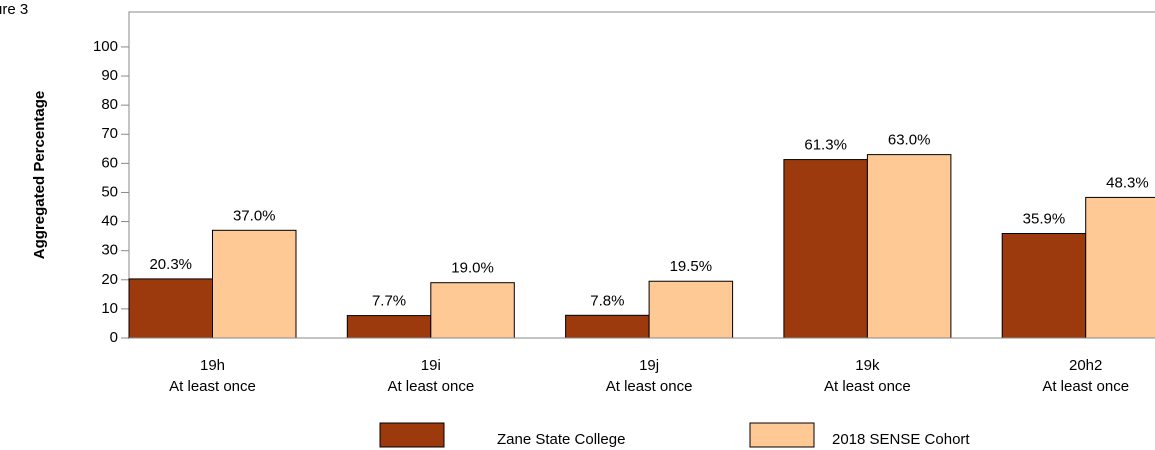  What do you see at coordinates (561, 439) in the screenshot?
I see `legend-label: Zane State College` at bounding box center [561, 439].